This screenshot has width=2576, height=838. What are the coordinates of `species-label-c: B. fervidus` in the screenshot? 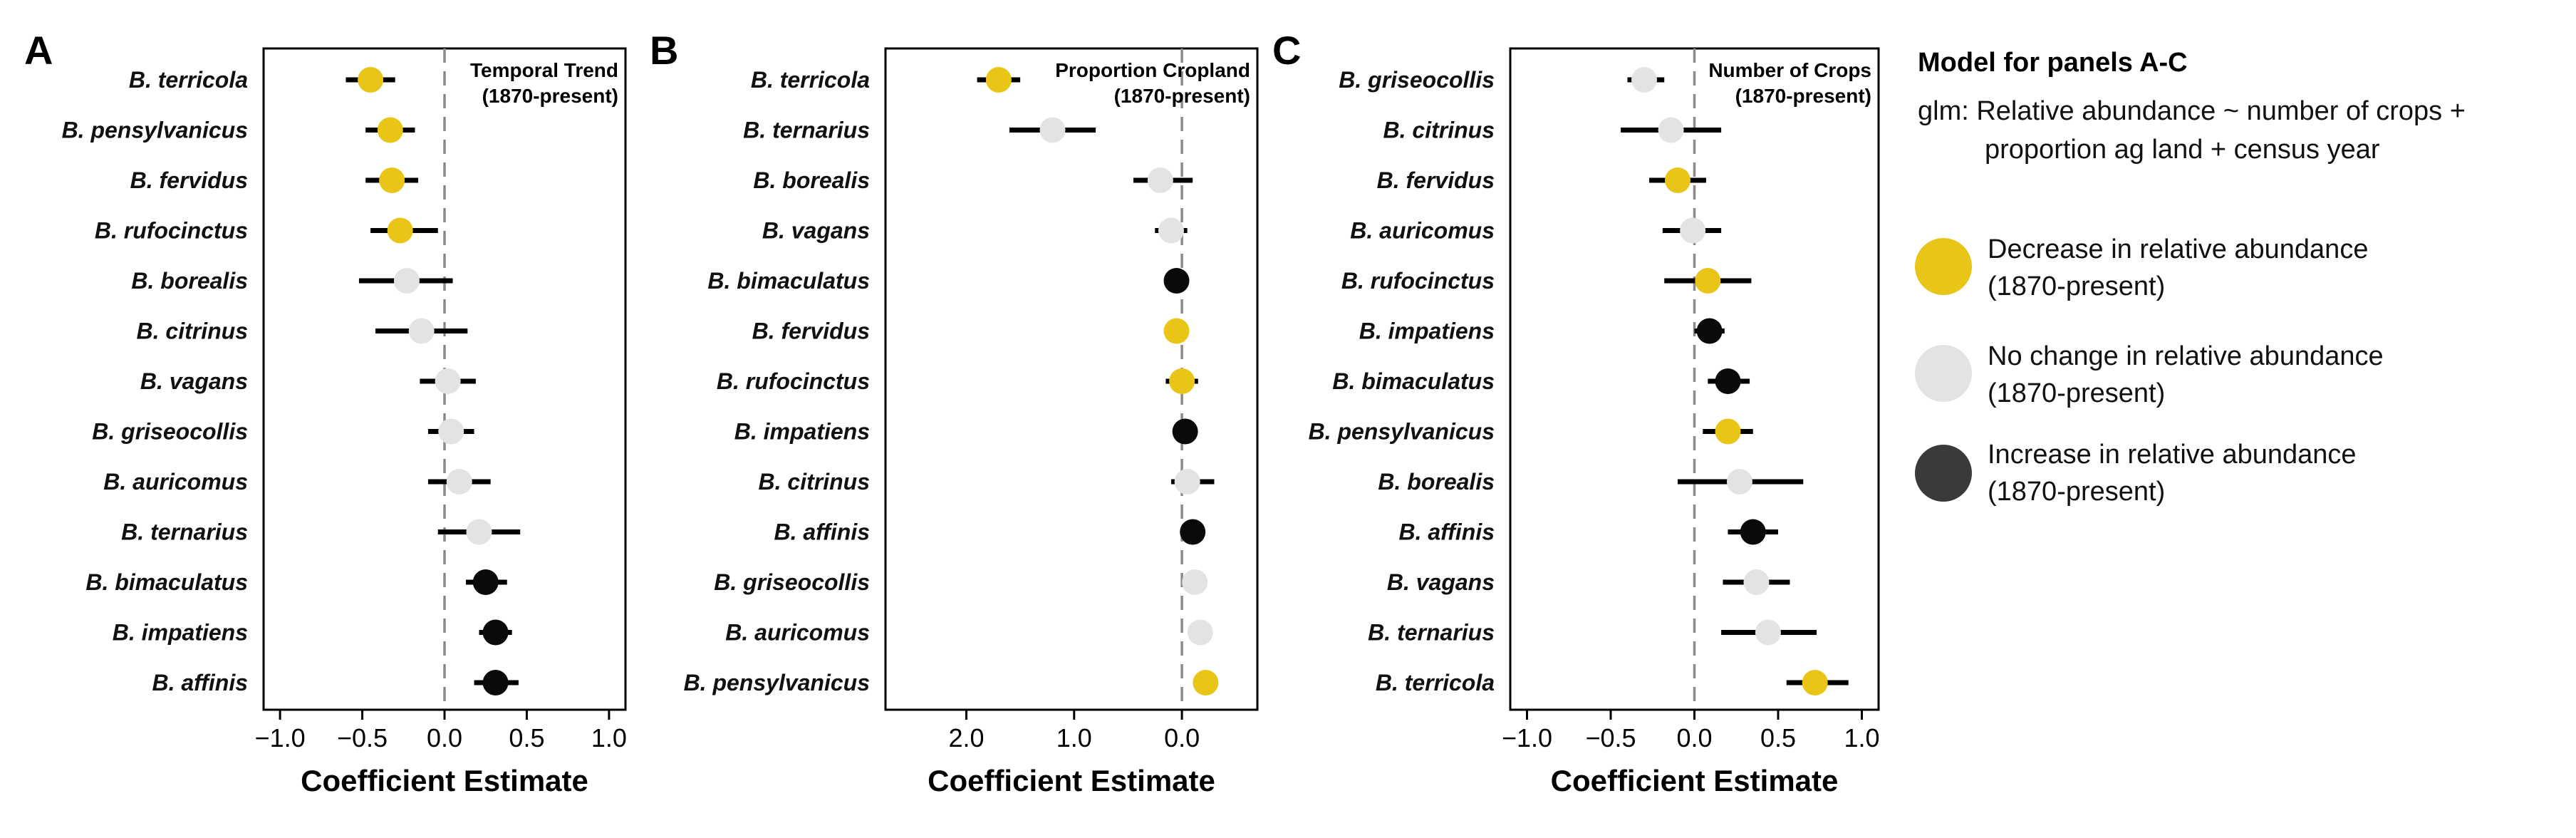 It's located at (1436, 180).